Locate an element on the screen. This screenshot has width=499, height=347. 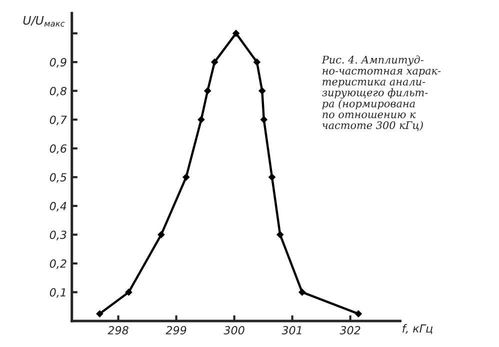
x-axis-title: f, кГц is located at coordinates (417, 329).